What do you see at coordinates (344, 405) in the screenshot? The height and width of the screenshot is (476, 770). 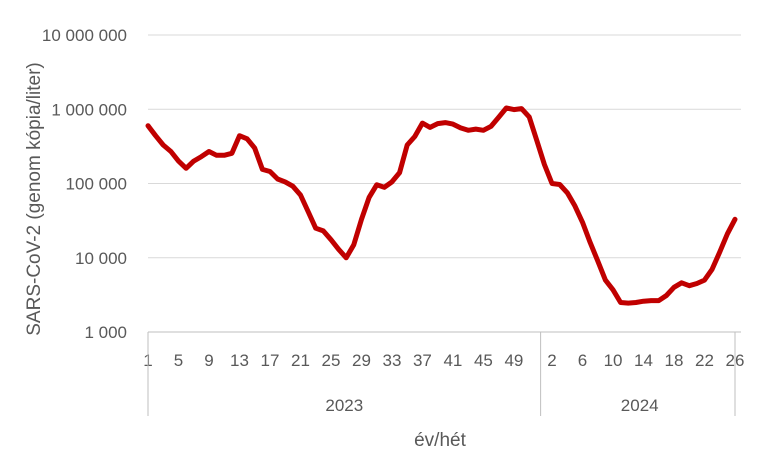 I see `year-group-label: 2023` at bounding box center [344, 405].